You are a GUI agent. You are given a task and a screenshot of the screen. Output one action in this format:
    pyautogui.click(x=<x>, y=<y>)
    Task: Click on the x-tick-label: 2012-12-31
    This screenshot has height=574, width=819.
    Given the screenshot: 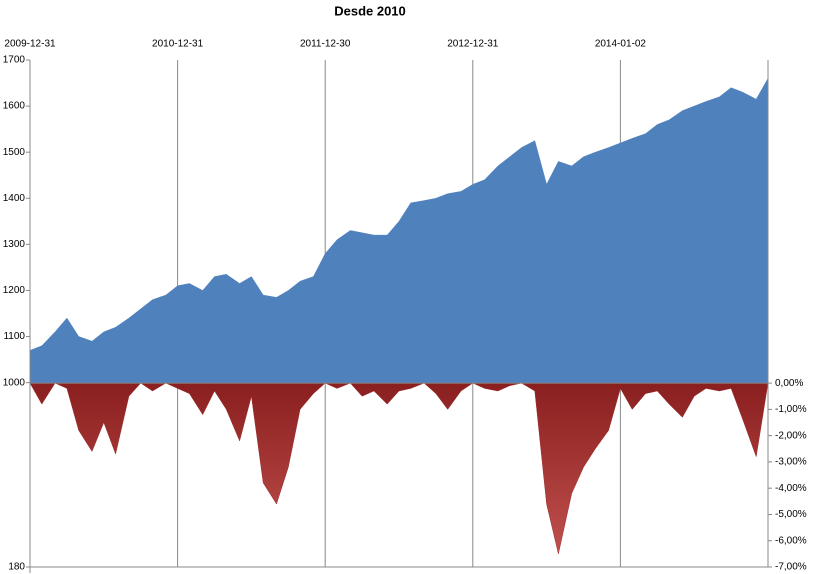 What is the action you would take?
    pyautogui.click(x=473, y=44)
    